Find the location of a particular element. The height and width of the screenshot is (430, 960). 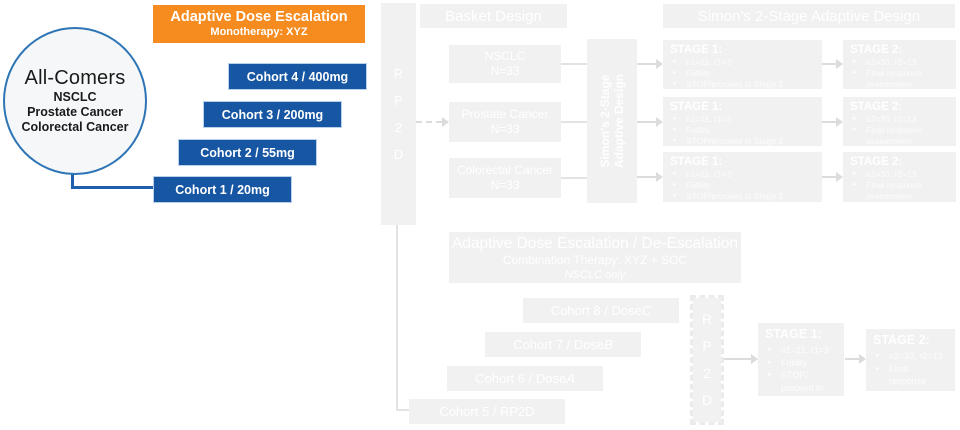

simons-design-header: Simon’s 2-Stage Adaptive Design is located at coordinates (809, 16).